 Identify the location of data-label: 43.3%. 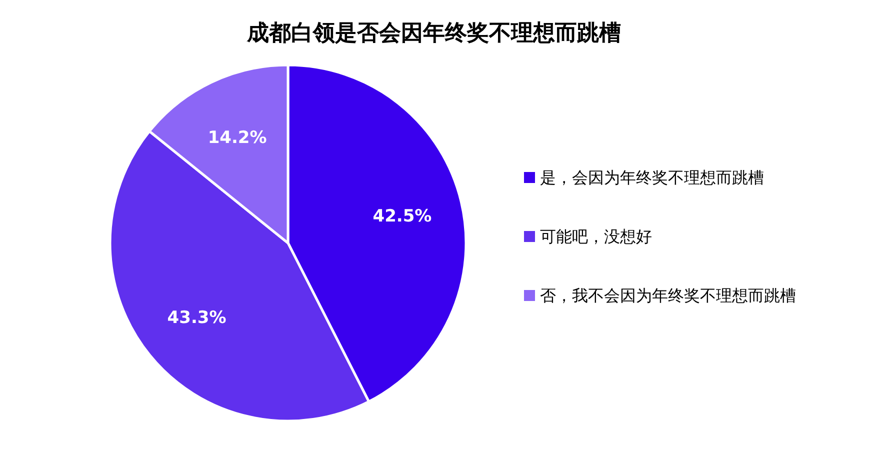
(196, 318).